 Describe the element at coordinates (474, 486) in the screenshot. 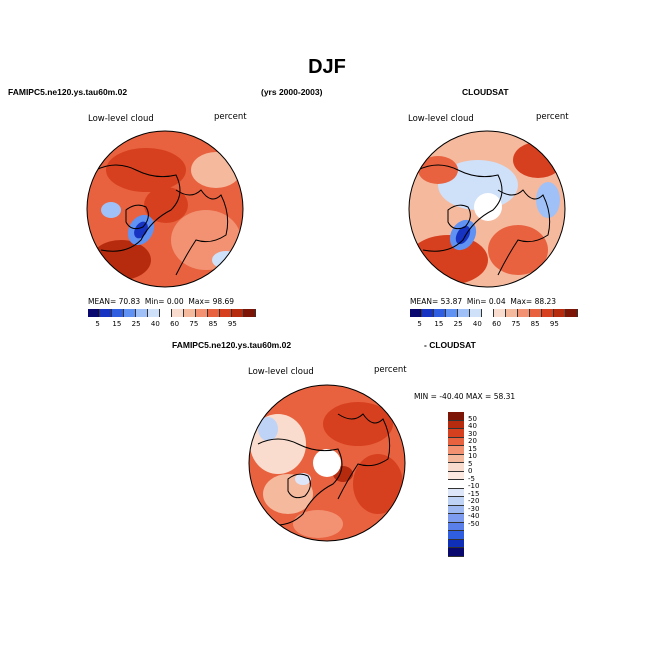

I see `diff-colorbar-tick-label: -10` at that location.